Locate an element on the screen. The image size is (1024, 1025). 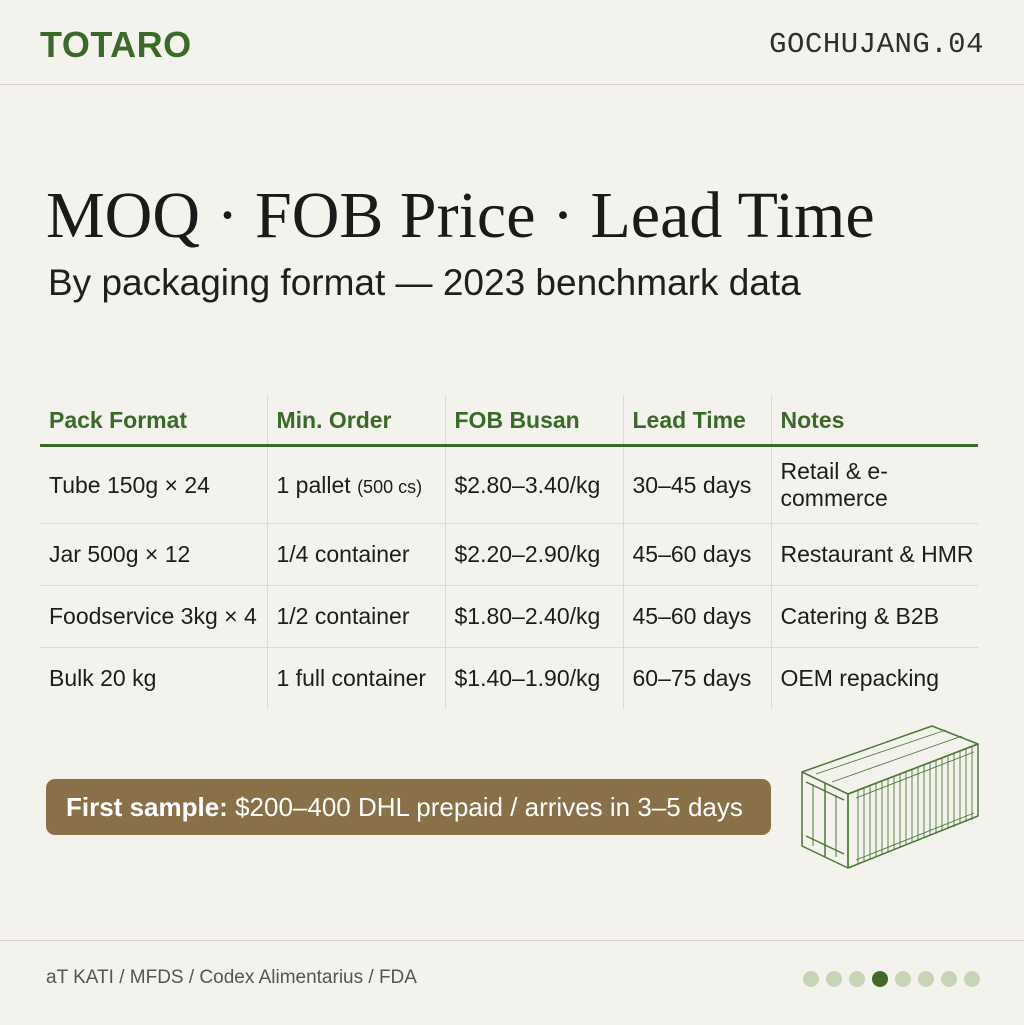
column-header-min-order: Min. Order is located at coordinates (355, 421).